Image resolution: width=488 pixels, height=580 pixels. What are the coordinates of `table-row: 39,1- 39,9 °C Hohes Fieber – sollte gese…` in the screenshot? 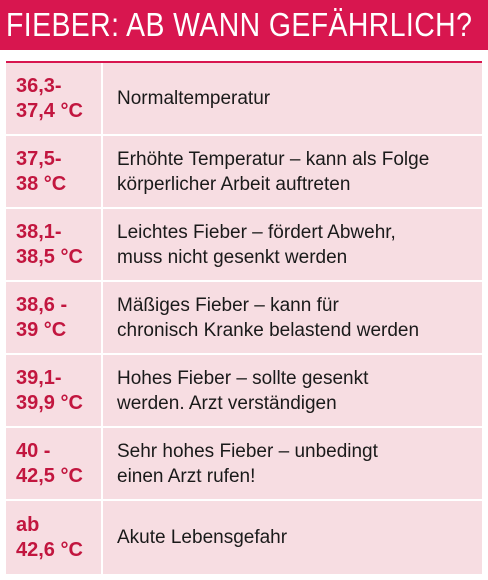 It's located at (244, 391).